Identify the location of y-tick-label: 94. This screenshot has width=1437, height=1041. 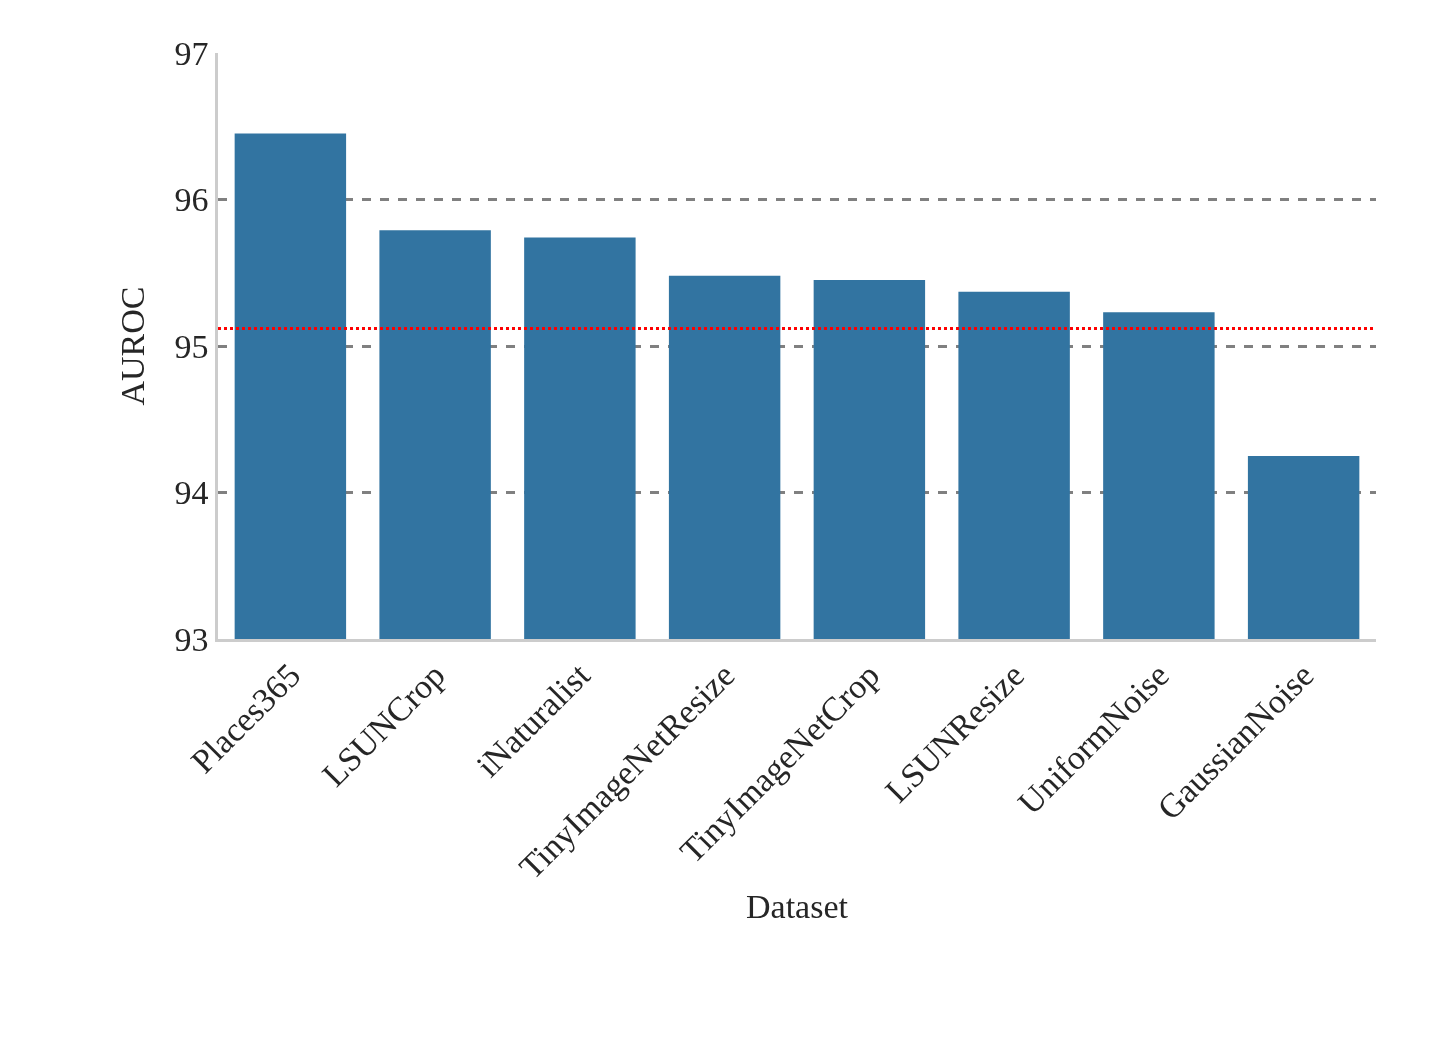
(191, 493).